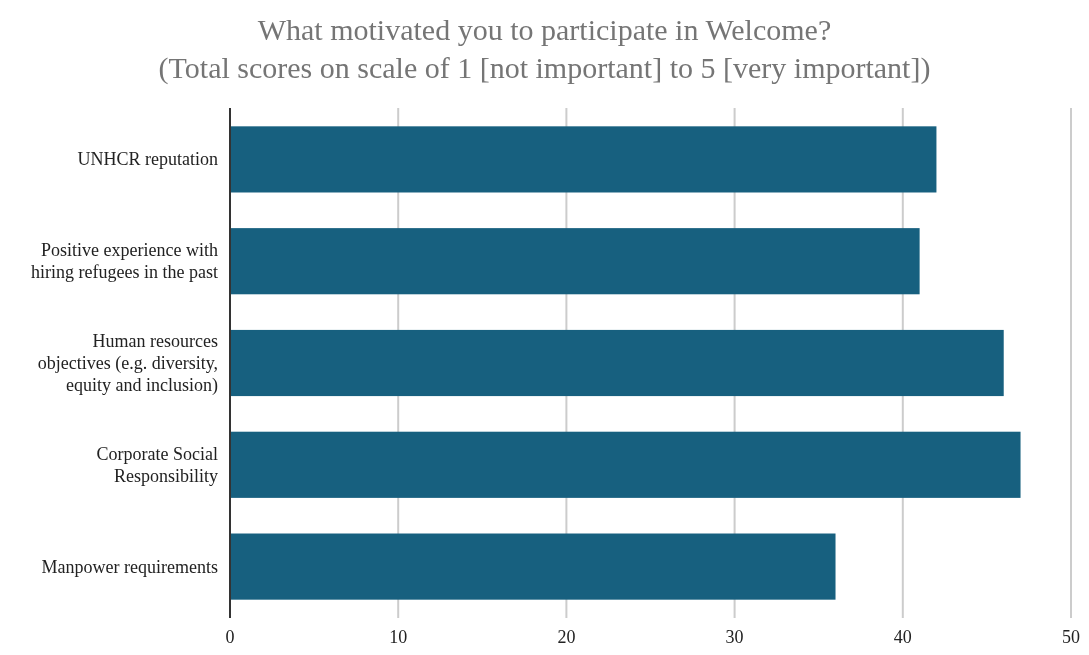 The width and height of the screenshot is (1089, 655). Describe the element at coordinates (902, 637) in the screenshot. I see `x-tick-label: 40` at that location.